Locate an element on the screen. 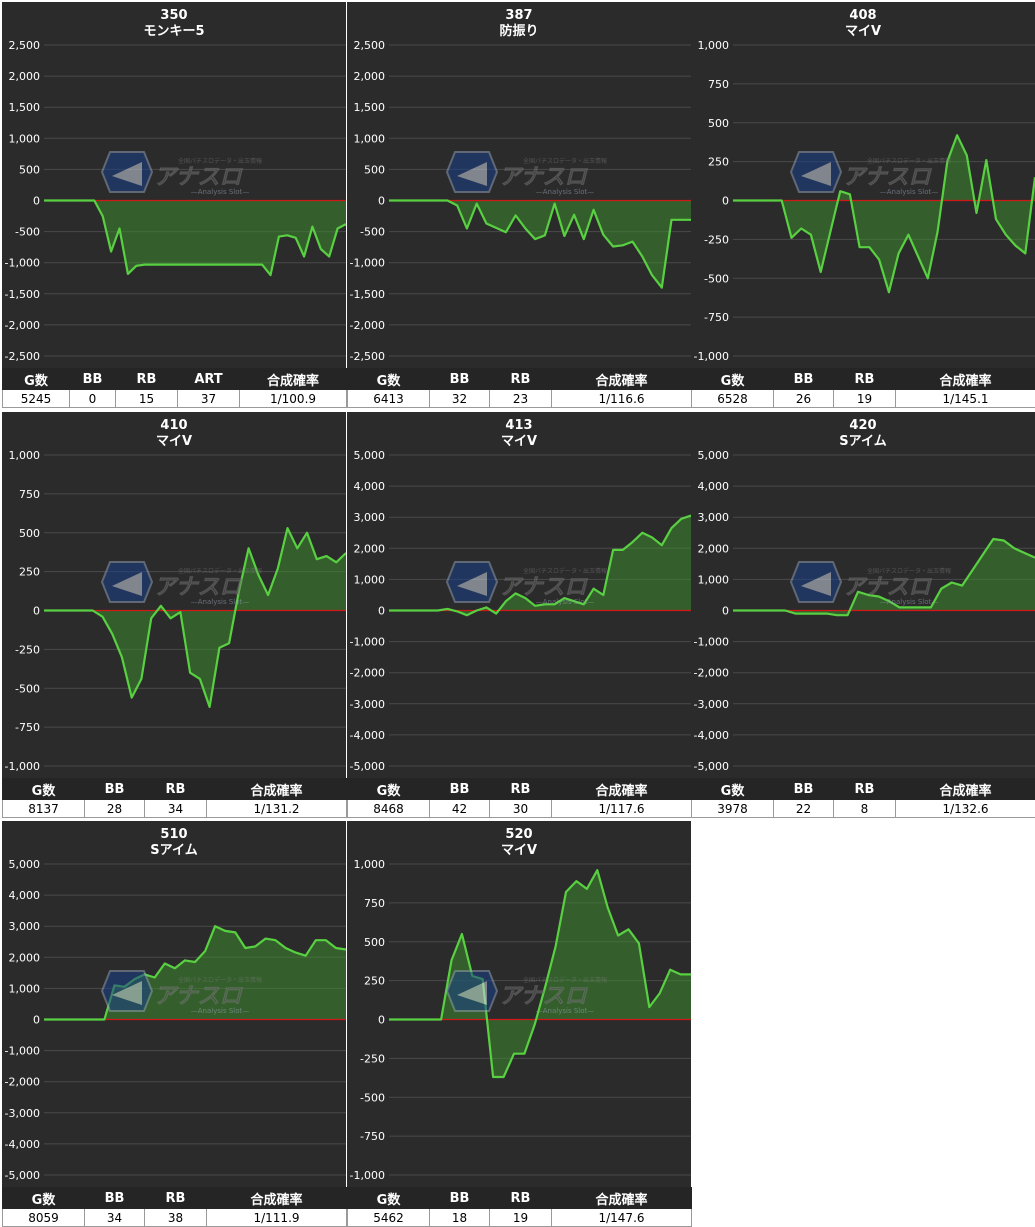 The height and width of the screenshot is (1227, 1035). y-tick-label: -5,000 is located at coordinates (367, 766).